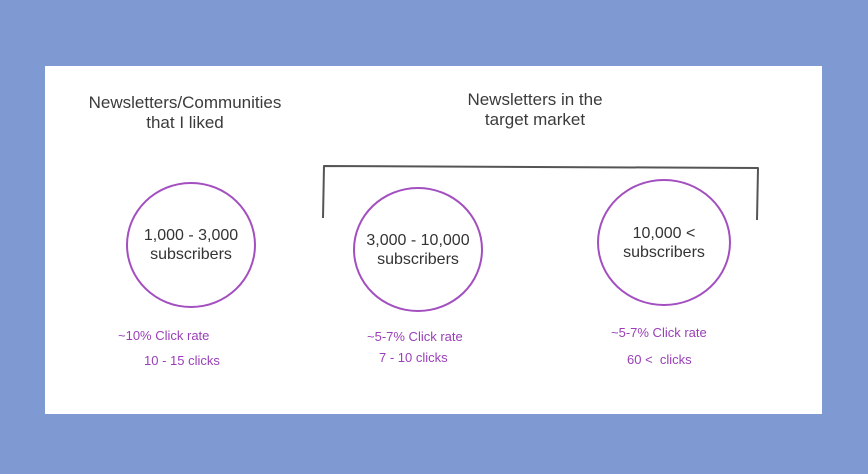  I want to click on heading-target-market: Newsletters in the target market, so click(535, 110).